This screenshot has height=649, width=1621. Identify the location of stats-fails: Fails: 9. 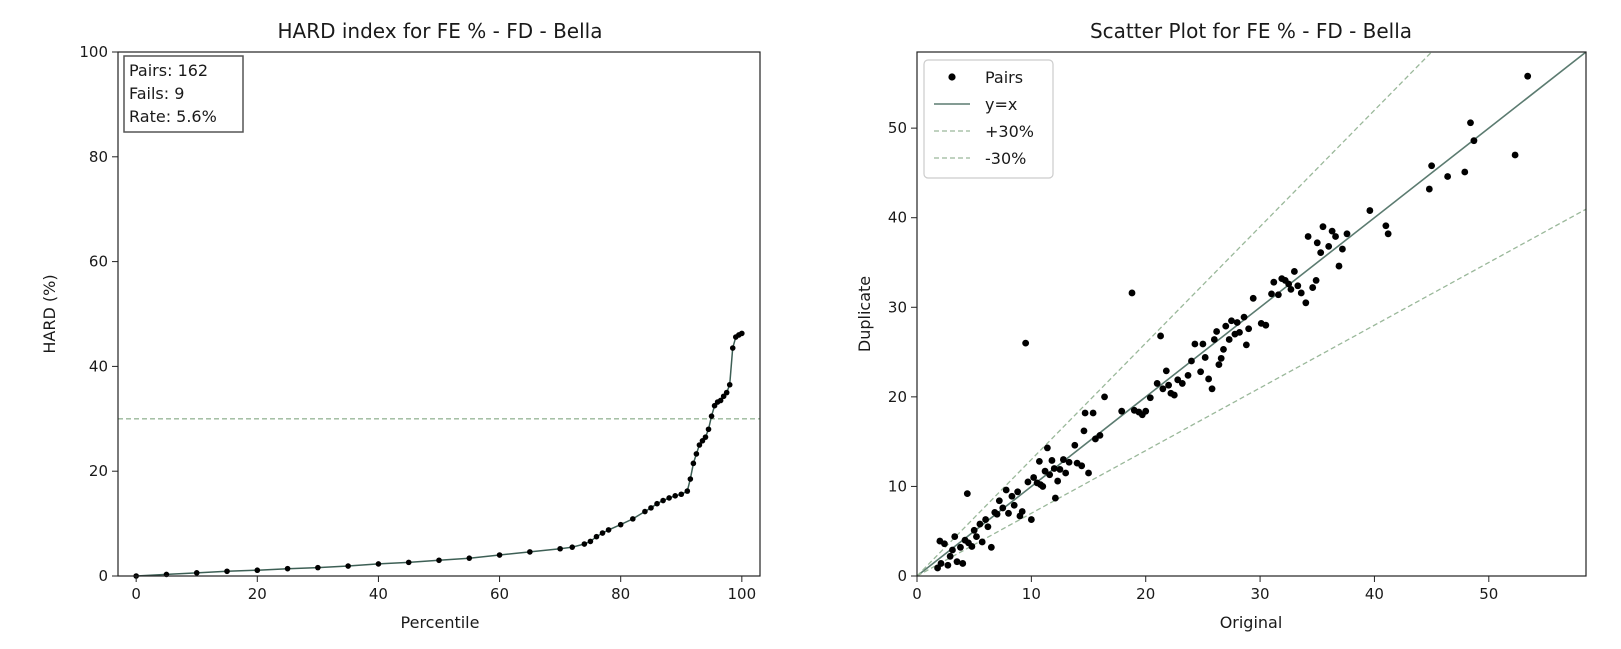
(156, 93).